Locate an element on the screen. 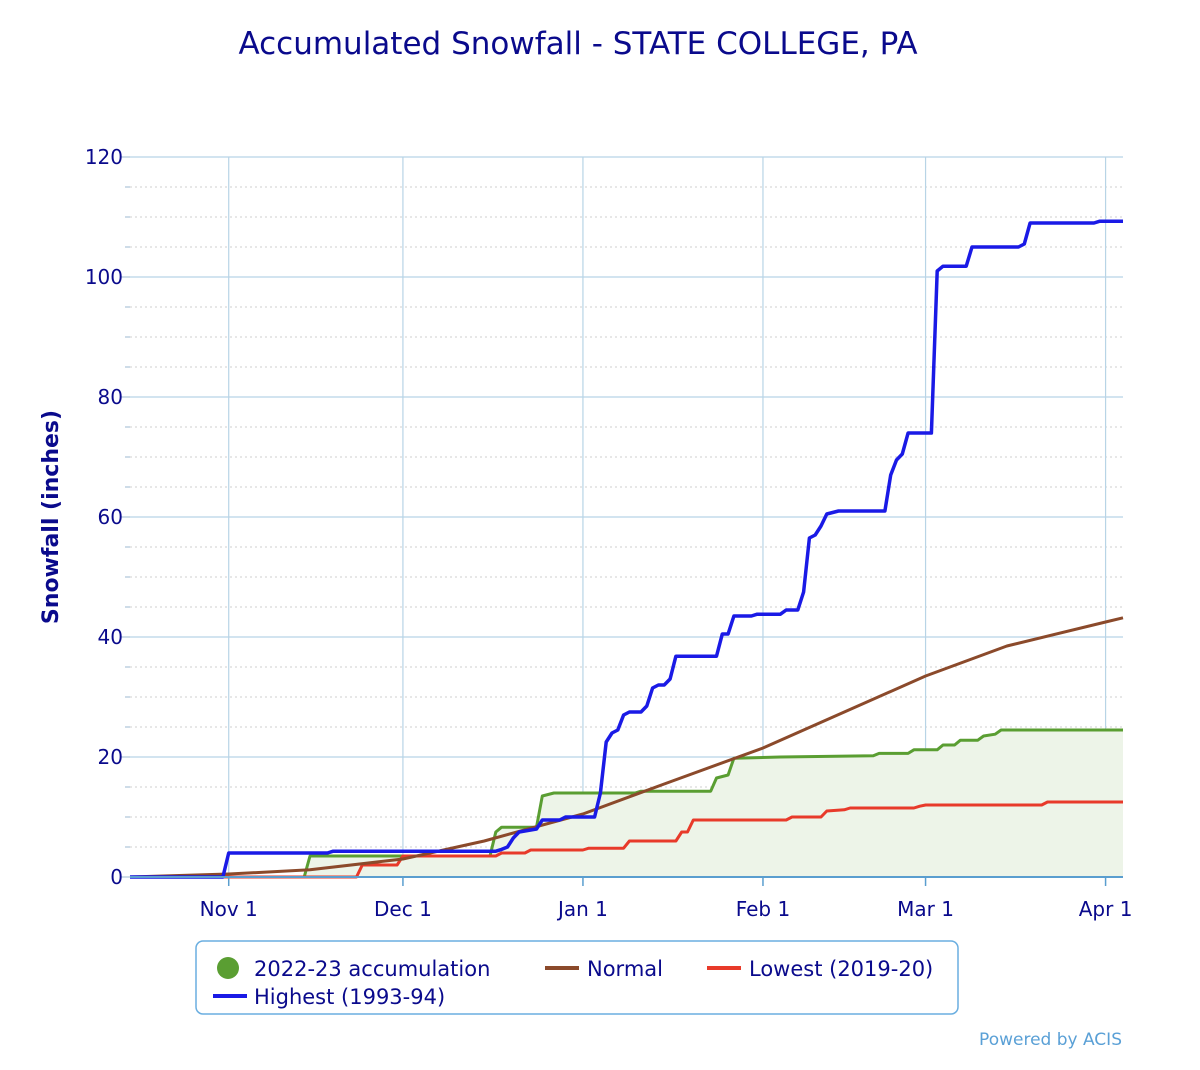  legend-label: Highest (1993-94) is located at coordinates (349, 997).